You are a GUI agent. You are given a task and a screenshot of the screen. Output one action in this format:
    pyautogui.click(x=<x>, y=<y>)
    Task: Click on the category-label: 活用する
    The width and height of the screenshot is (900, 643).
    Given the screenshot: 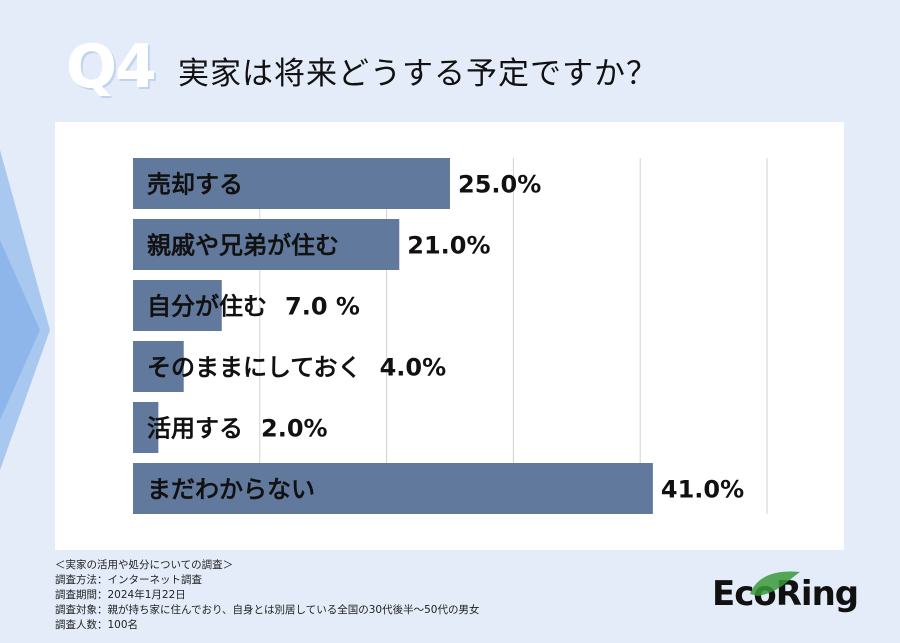 What is the action you would take?
    pyautogui.click(x=195, y=429)
    